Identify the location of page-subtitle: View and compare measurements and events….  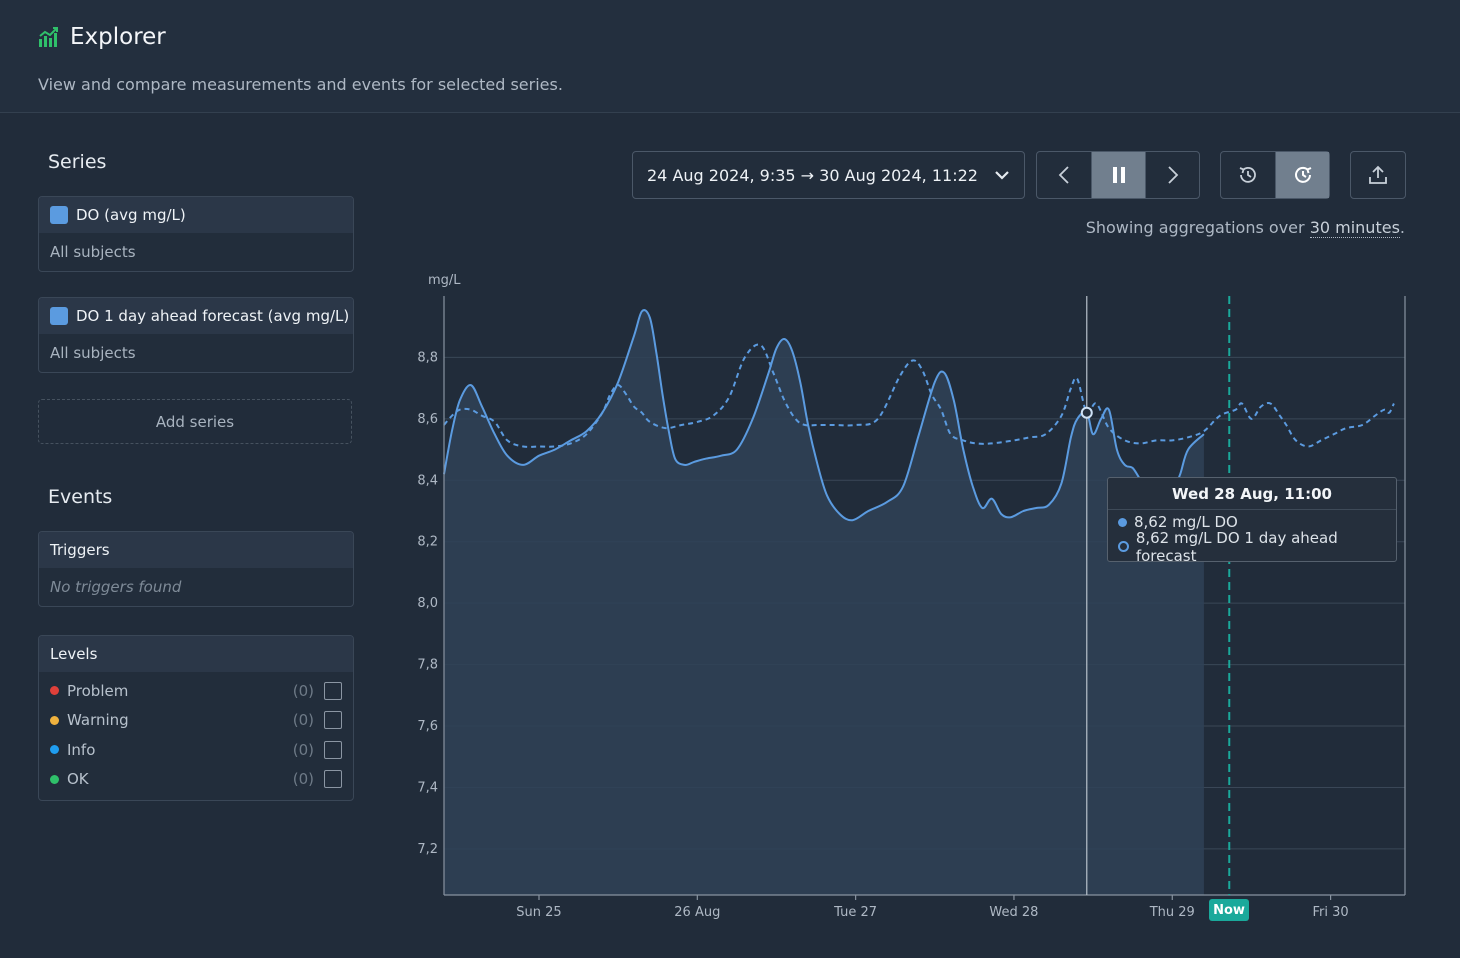
(300, 84).